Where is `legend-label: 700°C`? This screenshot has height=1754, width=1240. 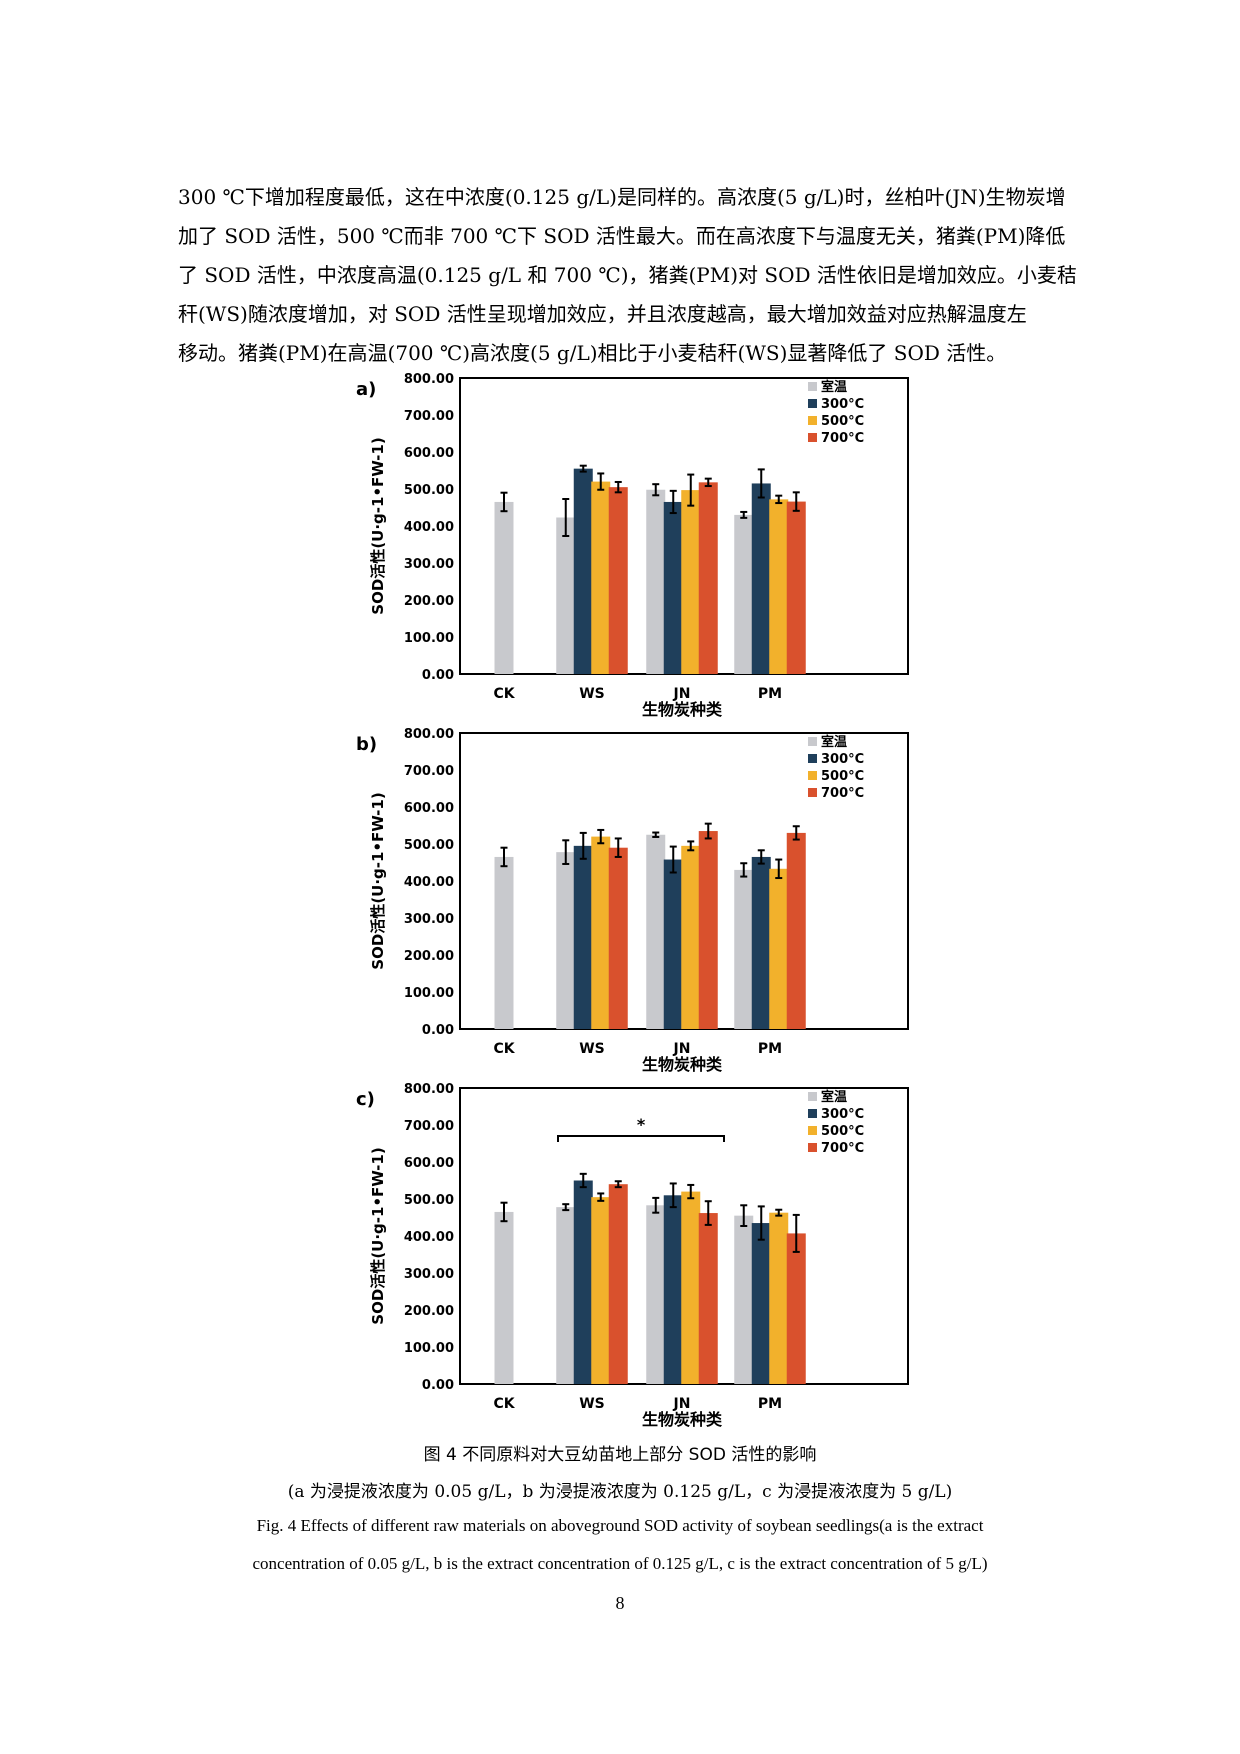 legend-label: 700°C is located at coordinates (842, 1148).